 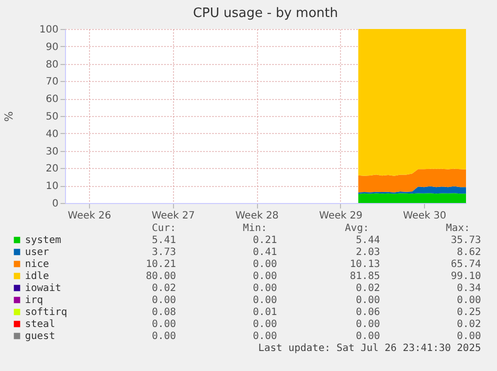 I want to click on text: 10.13, so click(x=365, y=264).